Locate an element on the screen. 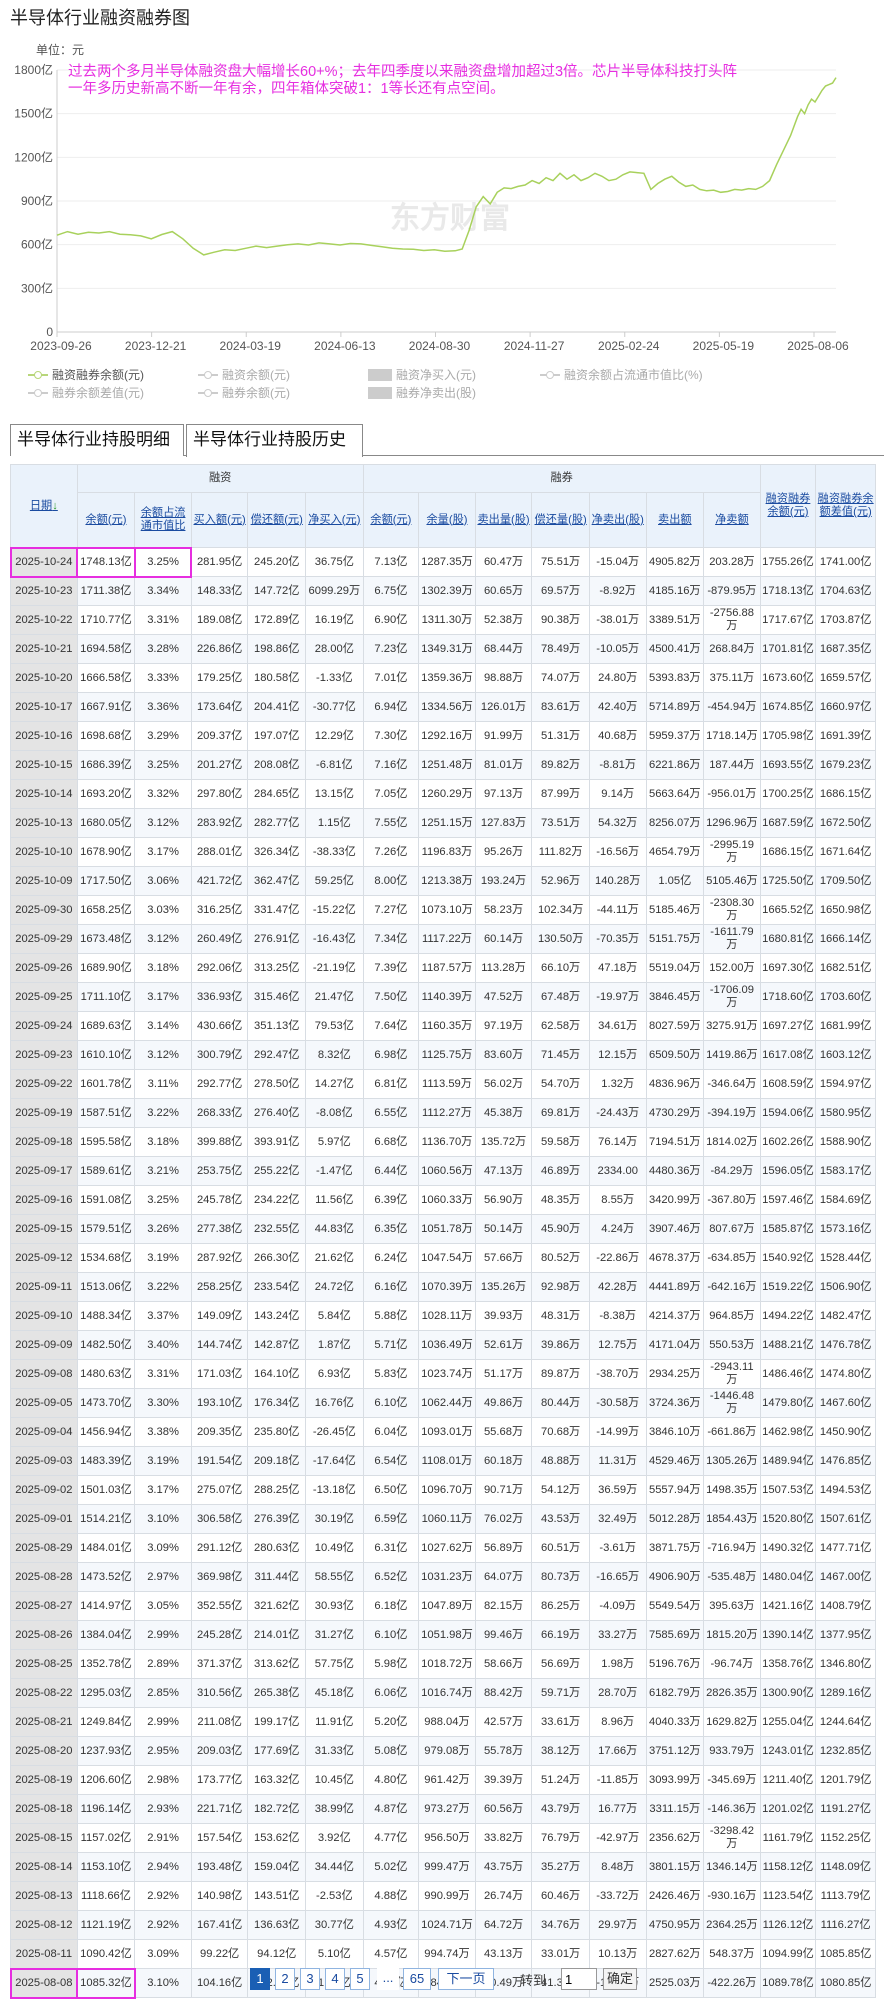 This screenshot has width=884, height=2003. group-header-rongquan: 融券 is located at coordinates (561, 478).